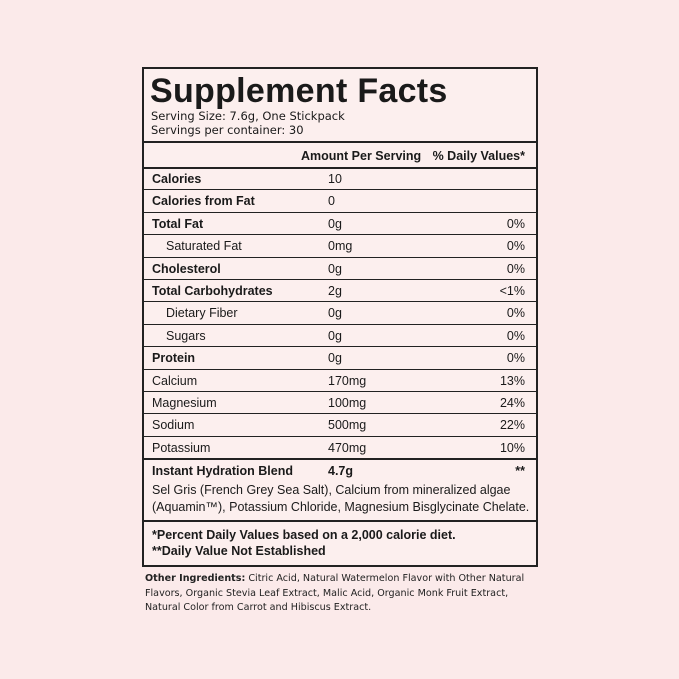 The height and width of the screenshot is (679, 679). I want to click on nutrient-dv: 13%, so click(512, 380).